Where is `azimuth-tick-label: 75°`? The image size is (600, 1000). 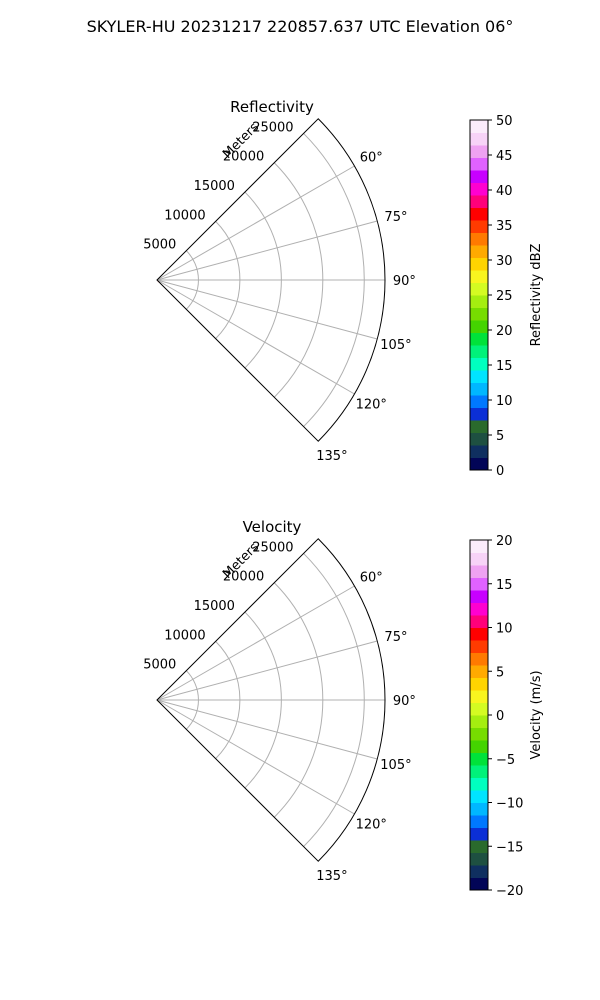
azimuth-tick-label: 75° is located at coordinates (395, 637).